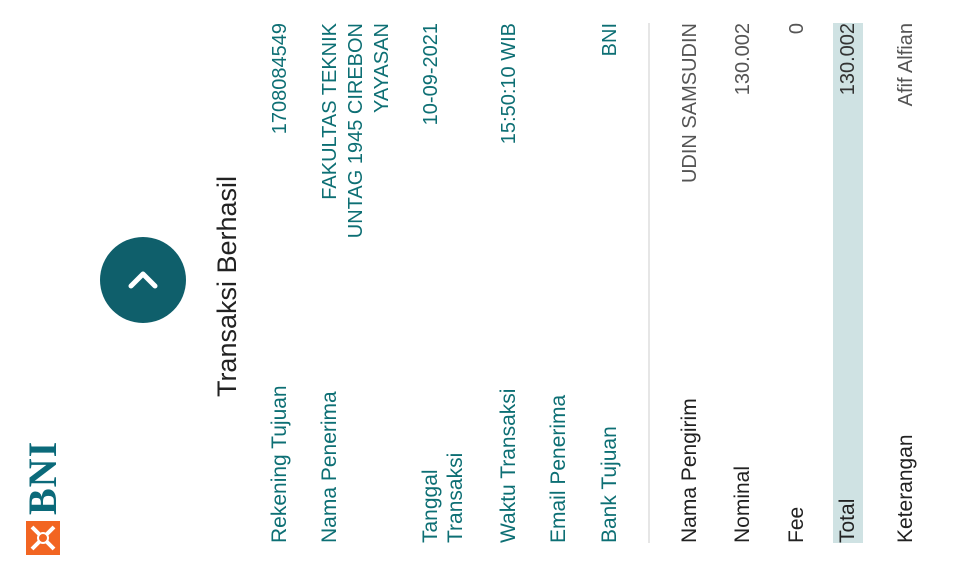  I want to click on detail-label: Rekening Tujuan, so click(279, 464).